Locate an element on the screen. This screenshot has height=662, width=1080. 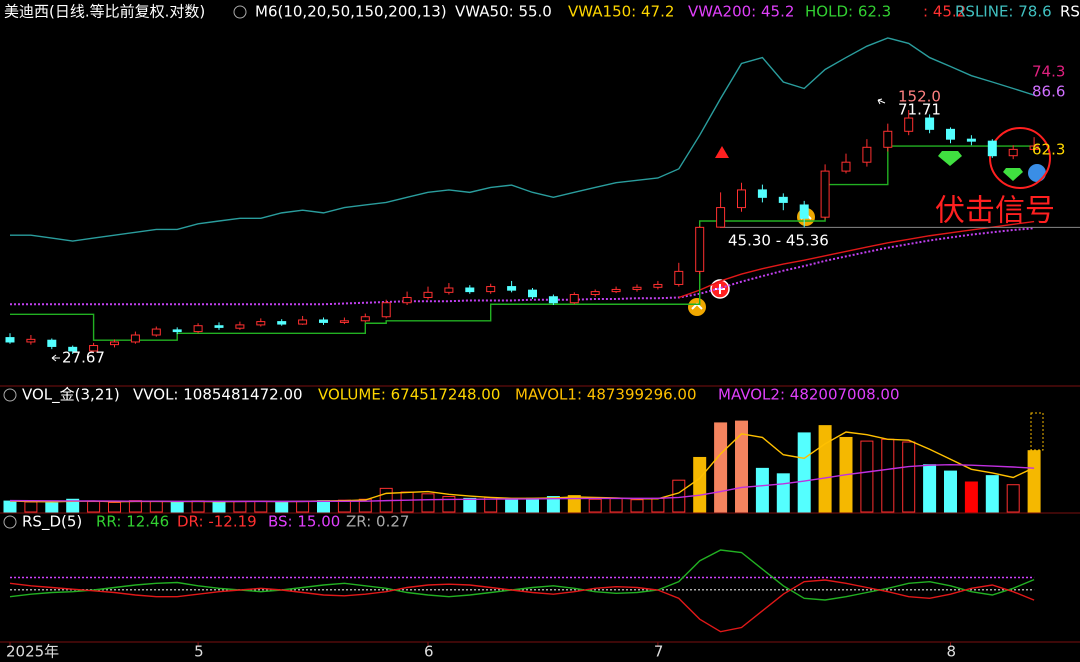
panel-header: DR: -12.19 is located at coordinates (217, 522).